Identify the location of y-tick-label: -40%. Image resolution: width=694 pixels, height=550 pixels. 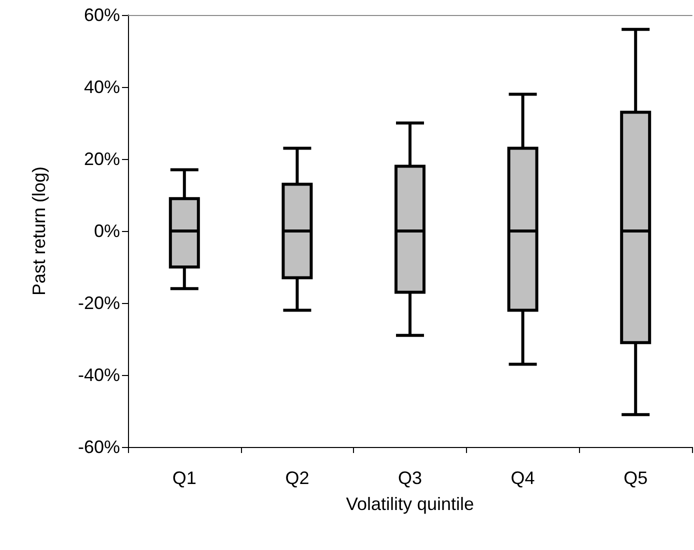
(99, 375).